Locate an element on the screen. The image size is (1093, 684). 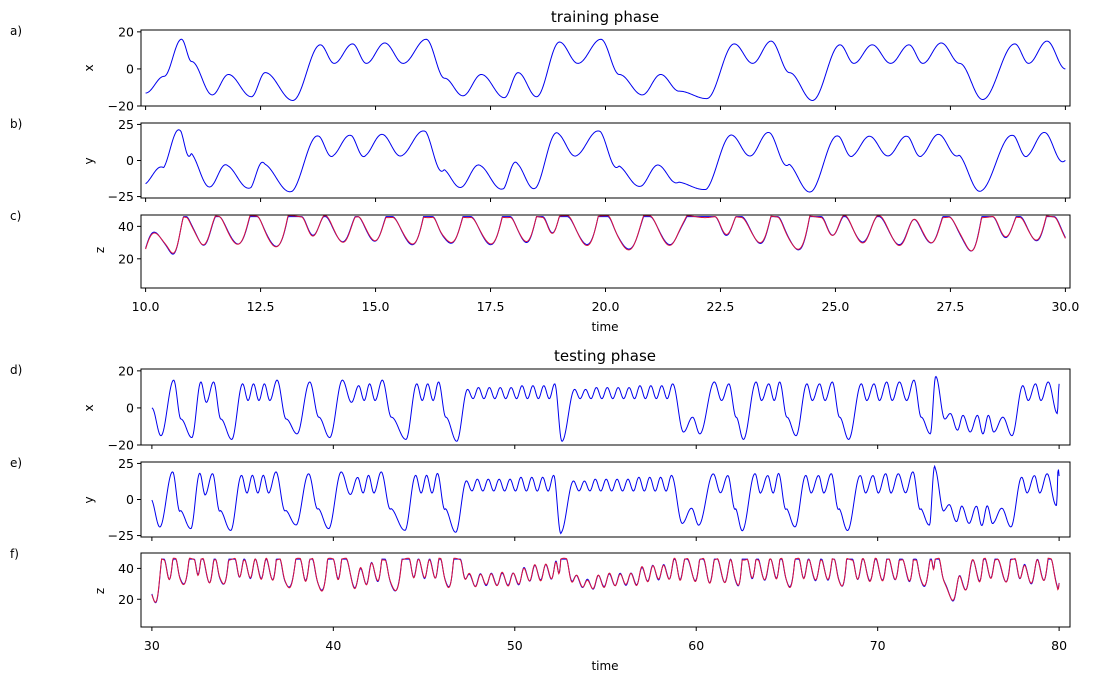
series-line-x-training is located at coordinates (605, 69).